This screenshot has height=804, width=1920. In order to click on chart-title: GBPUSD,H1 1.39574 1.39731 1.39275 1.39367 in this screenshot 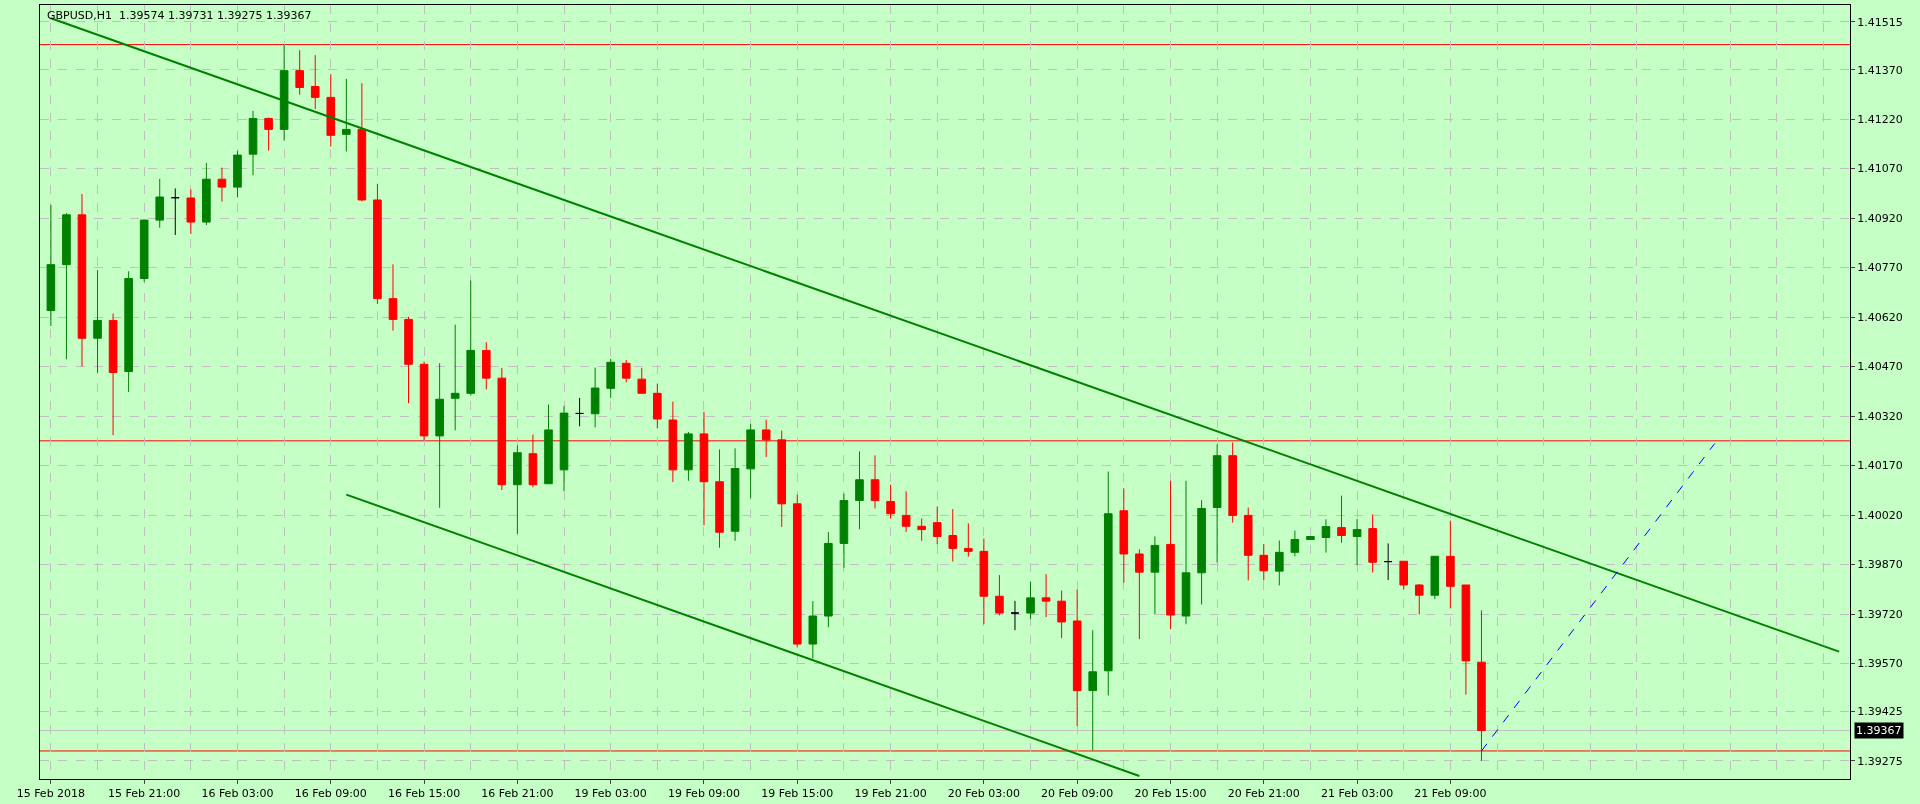, I will do `click(179, 15)`.